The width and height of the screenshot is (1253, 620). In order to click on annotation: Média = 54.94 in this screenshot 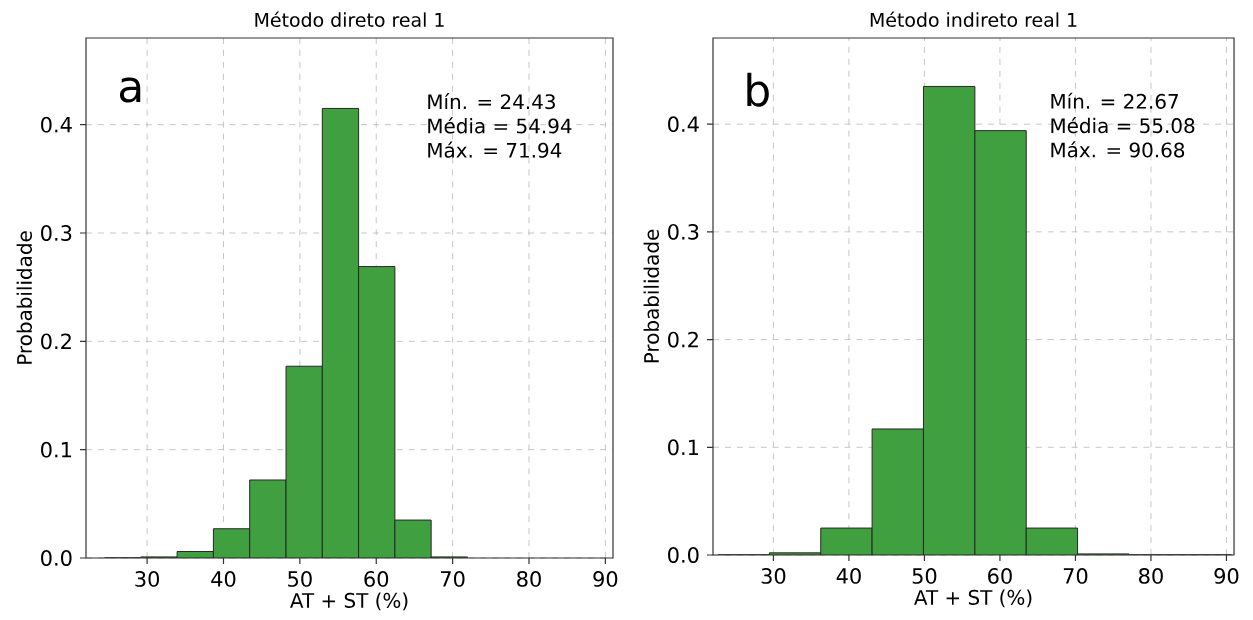, I will do `click(500, 125)`.